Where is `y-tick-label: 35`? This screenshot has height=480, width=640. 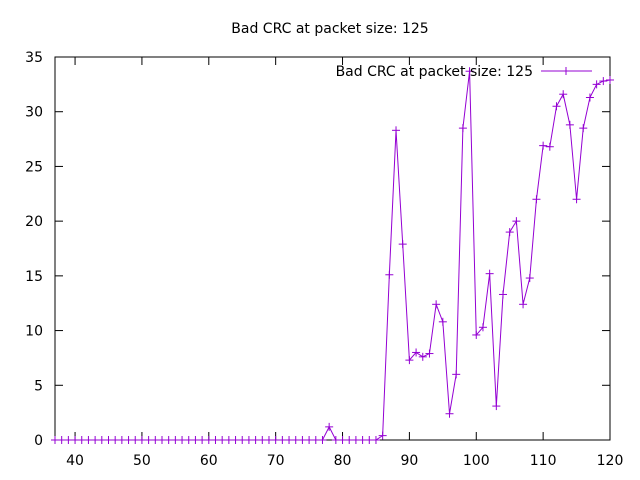 y-tick-label: 35 is located at coordinates (34, 58).